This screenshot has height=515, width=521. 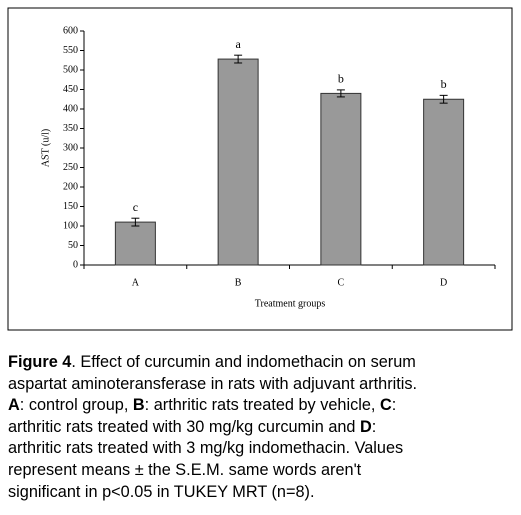 What do you see at coordinates (70, 167) in the screenshot?
I see `y-tick-label: 250` at bounding box center [70, 167].